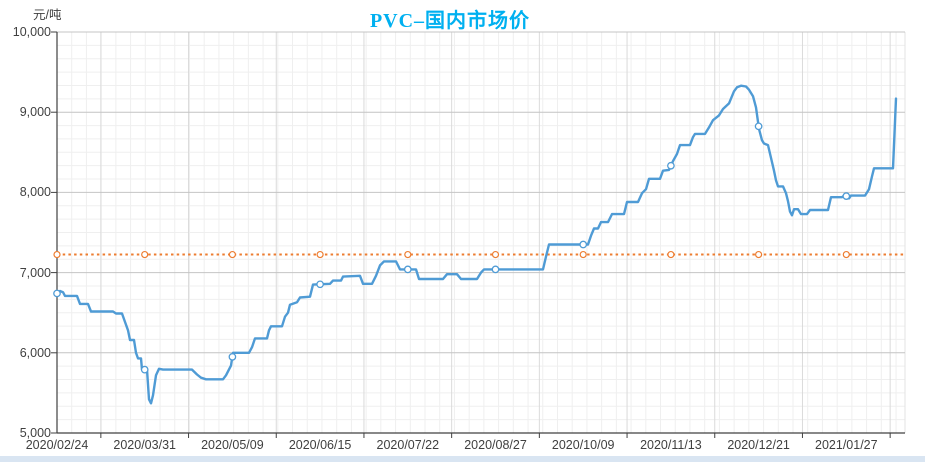  What do you see at coordinates (57, 445) in the screenshot?
I see `x-axis-tick-label: 2020/02/24` at bounding box center [57, 445].